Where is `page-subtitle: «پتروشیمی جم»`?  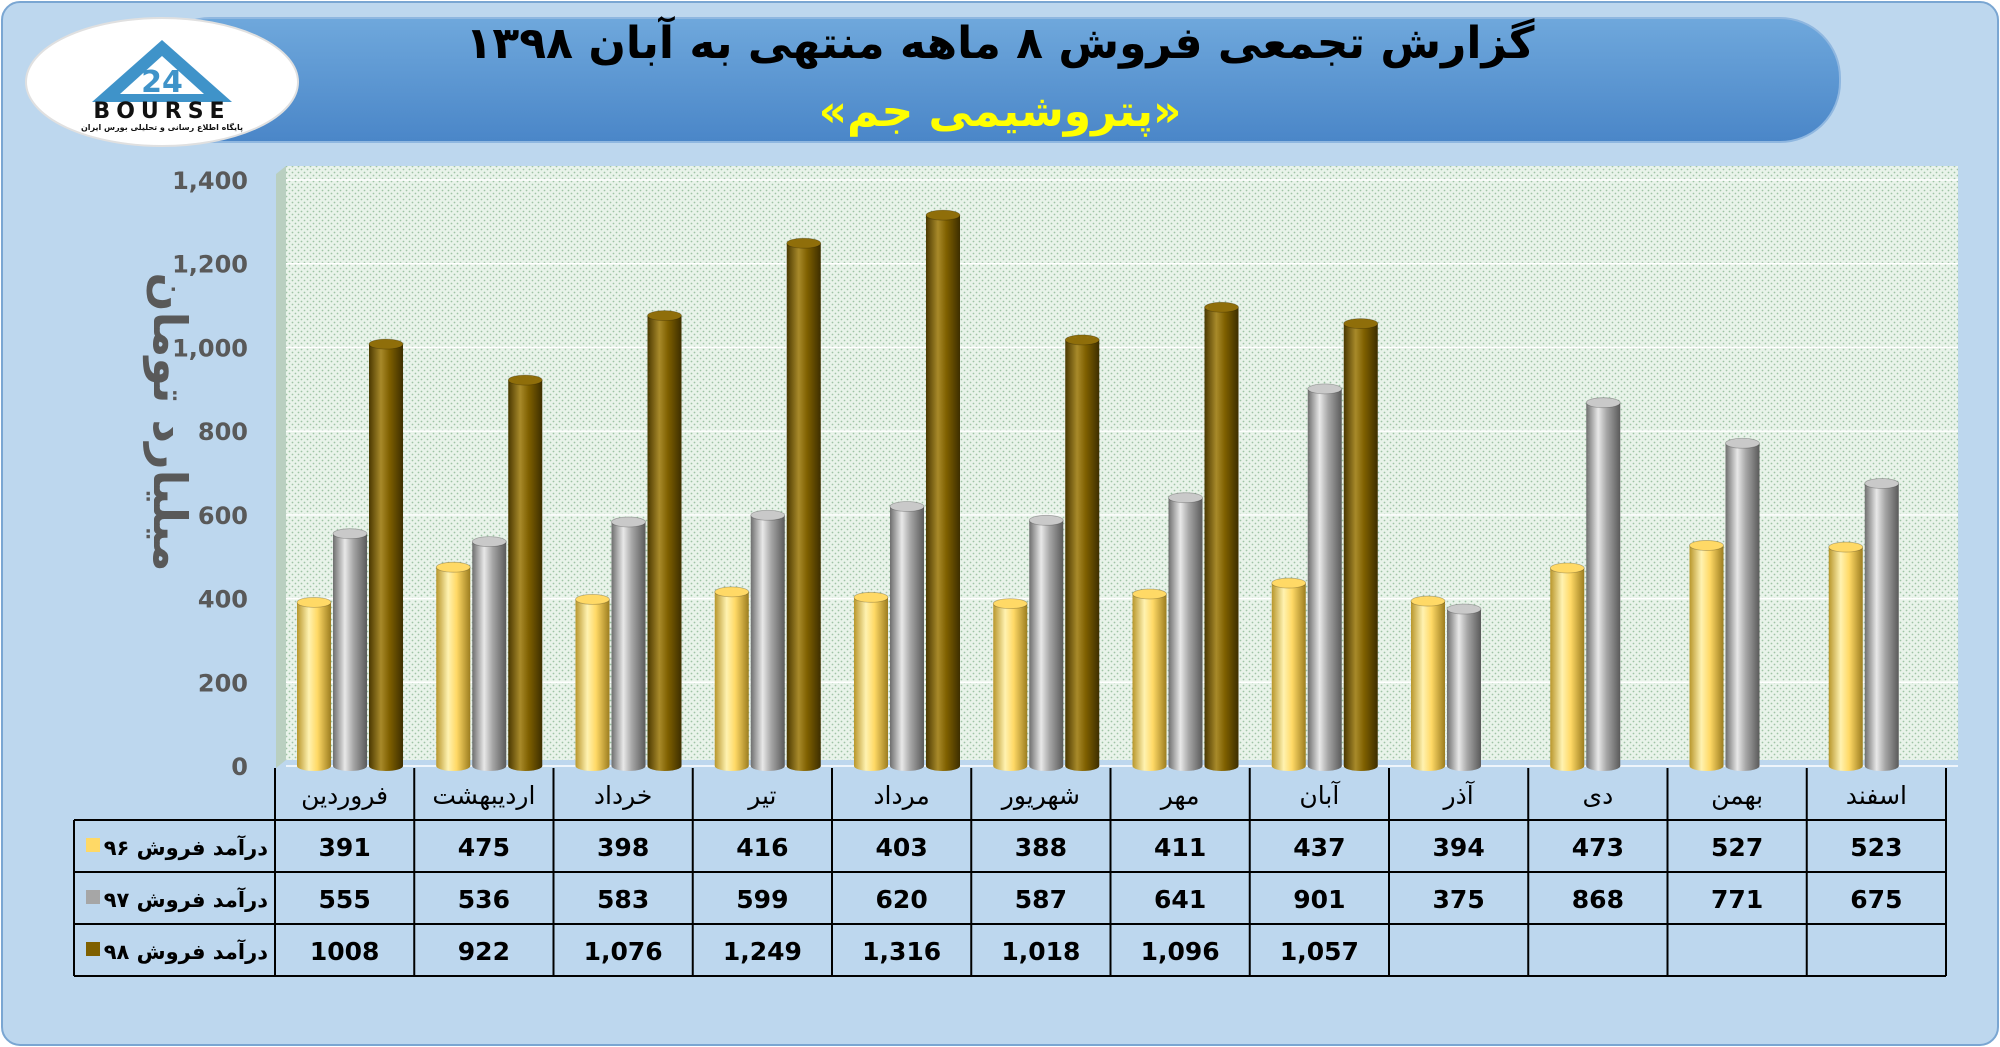 page-subtitle: «پتروشیمی جم» is located at coordinates (1000, 111).